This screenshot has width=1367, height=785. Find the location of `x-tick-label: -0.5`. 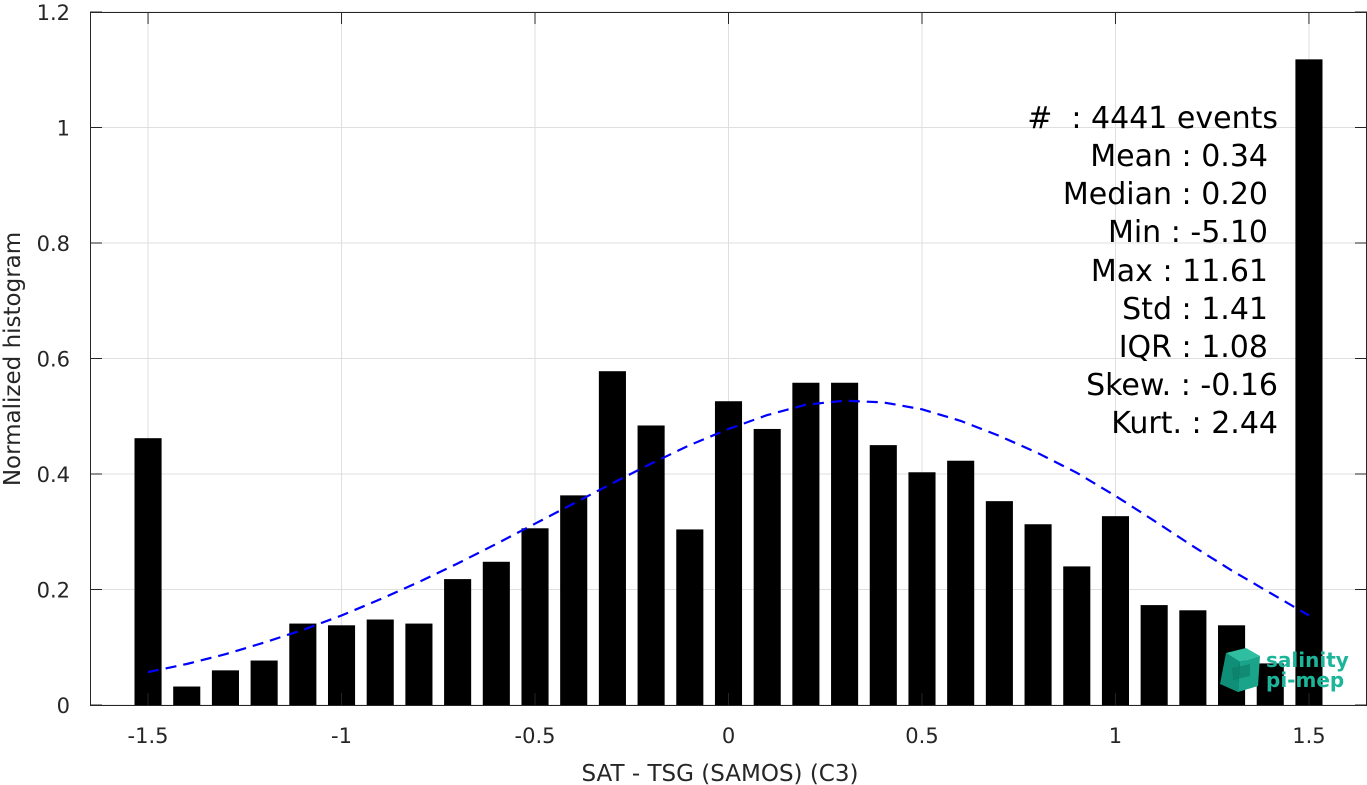

x-tick-label: -0.5 is located at coordinates (535, 736).